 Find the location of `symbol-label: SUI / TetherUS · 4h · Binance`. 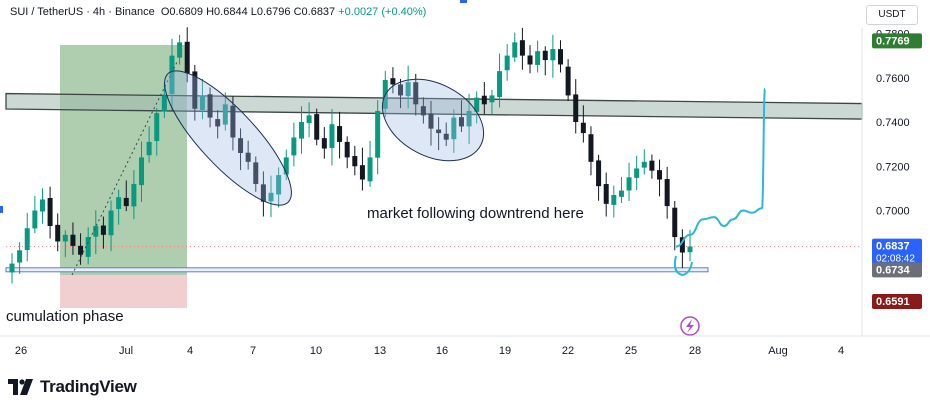

symbol-label: SUI / TetherUS · 4h · Binance is located at coordinates (82, 12).